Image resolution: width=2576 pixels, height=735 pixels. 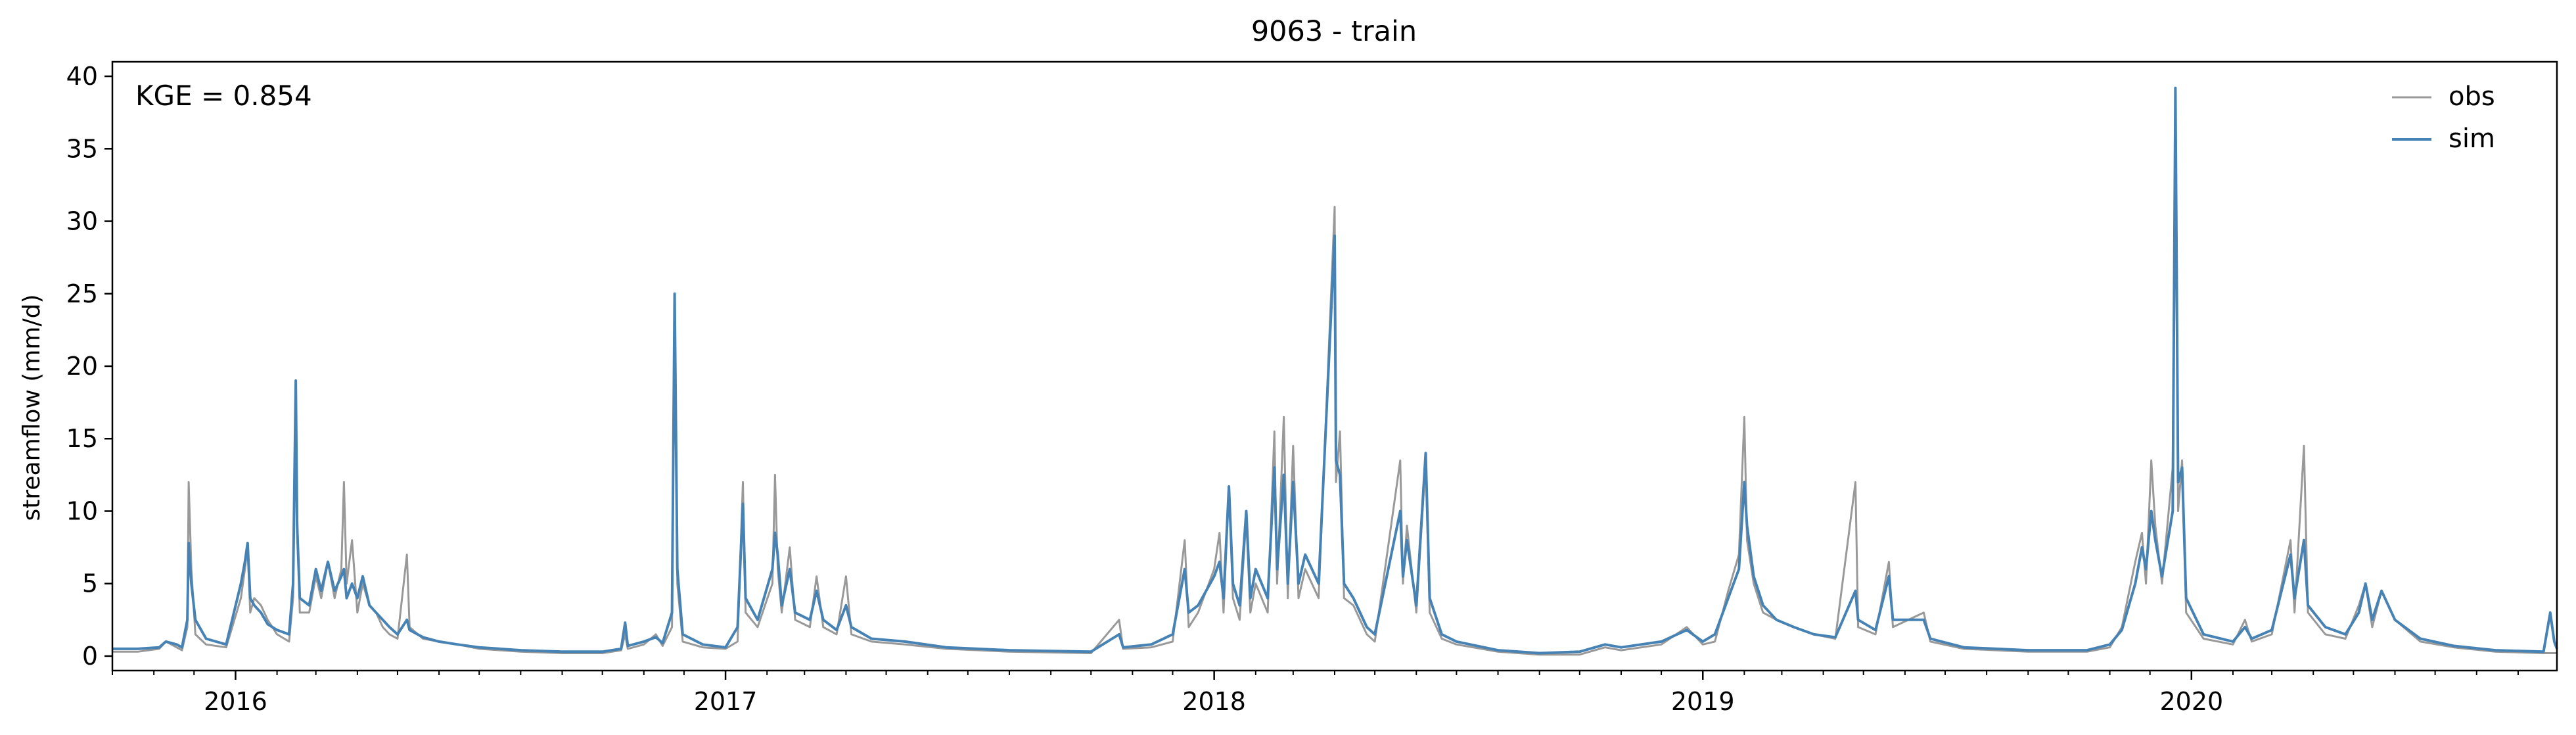 I want to click on y-tick-label: 20, so click(x=82, y=366).